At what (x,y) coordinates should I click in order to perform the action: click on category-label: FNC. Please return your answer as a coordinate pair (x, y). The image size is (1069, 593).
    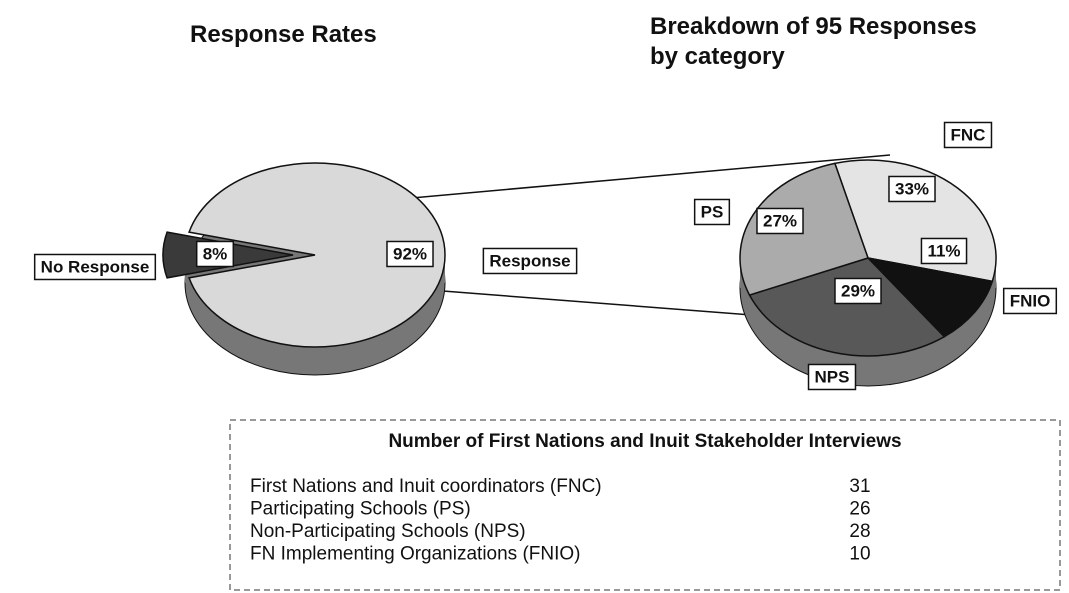
    Looking at the image, I should click on (968, 134).